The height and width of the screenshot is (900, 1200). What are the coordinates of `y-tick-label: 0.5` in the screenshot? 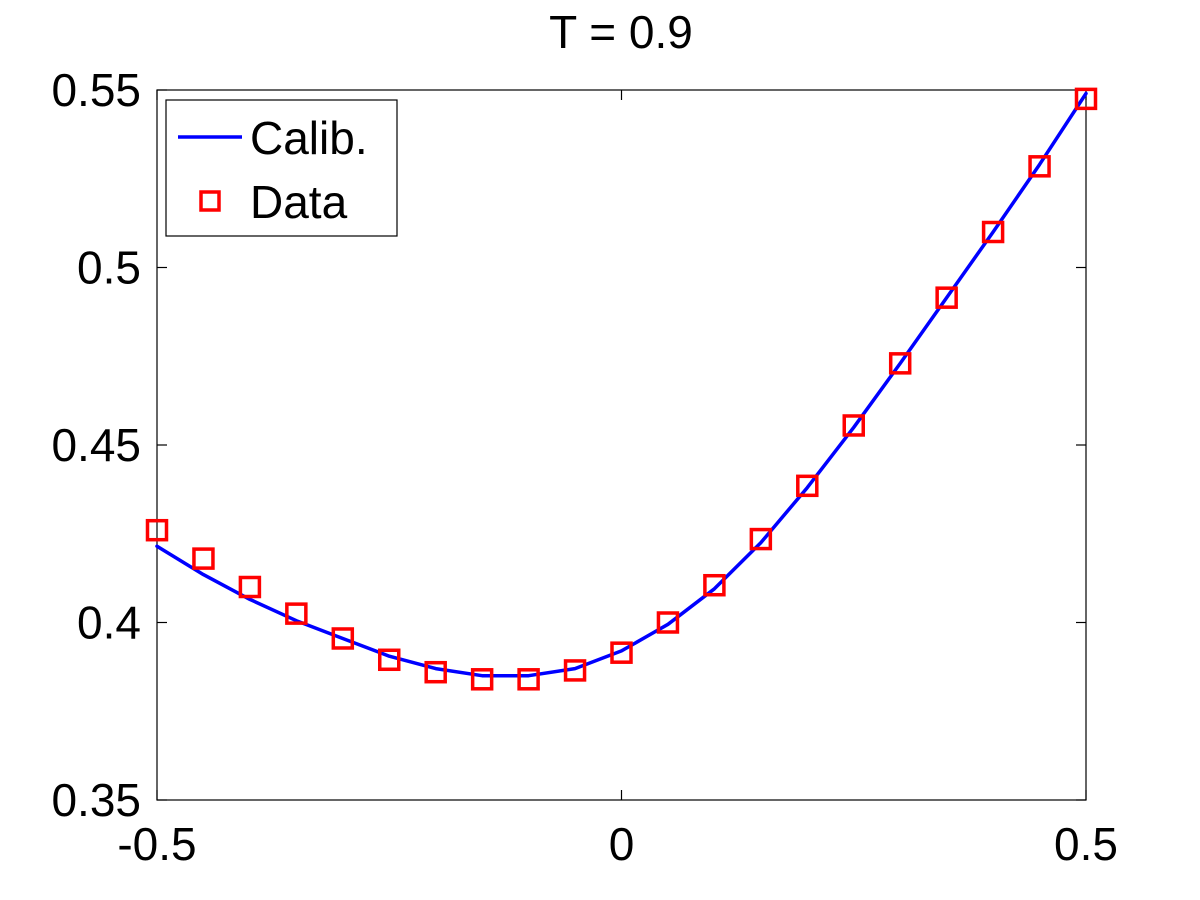 It's located at (109, 268).